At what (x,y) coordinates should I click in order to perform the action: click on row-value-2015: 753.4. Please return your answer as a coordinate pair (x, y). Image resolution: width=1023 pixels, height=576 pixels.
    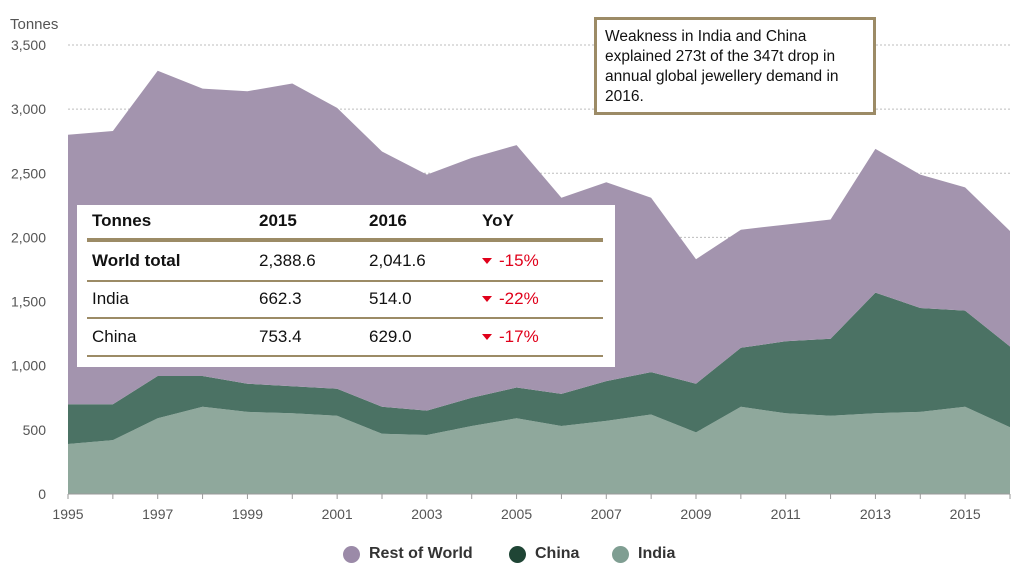
    Looking at the image, I should click on (280, 336).